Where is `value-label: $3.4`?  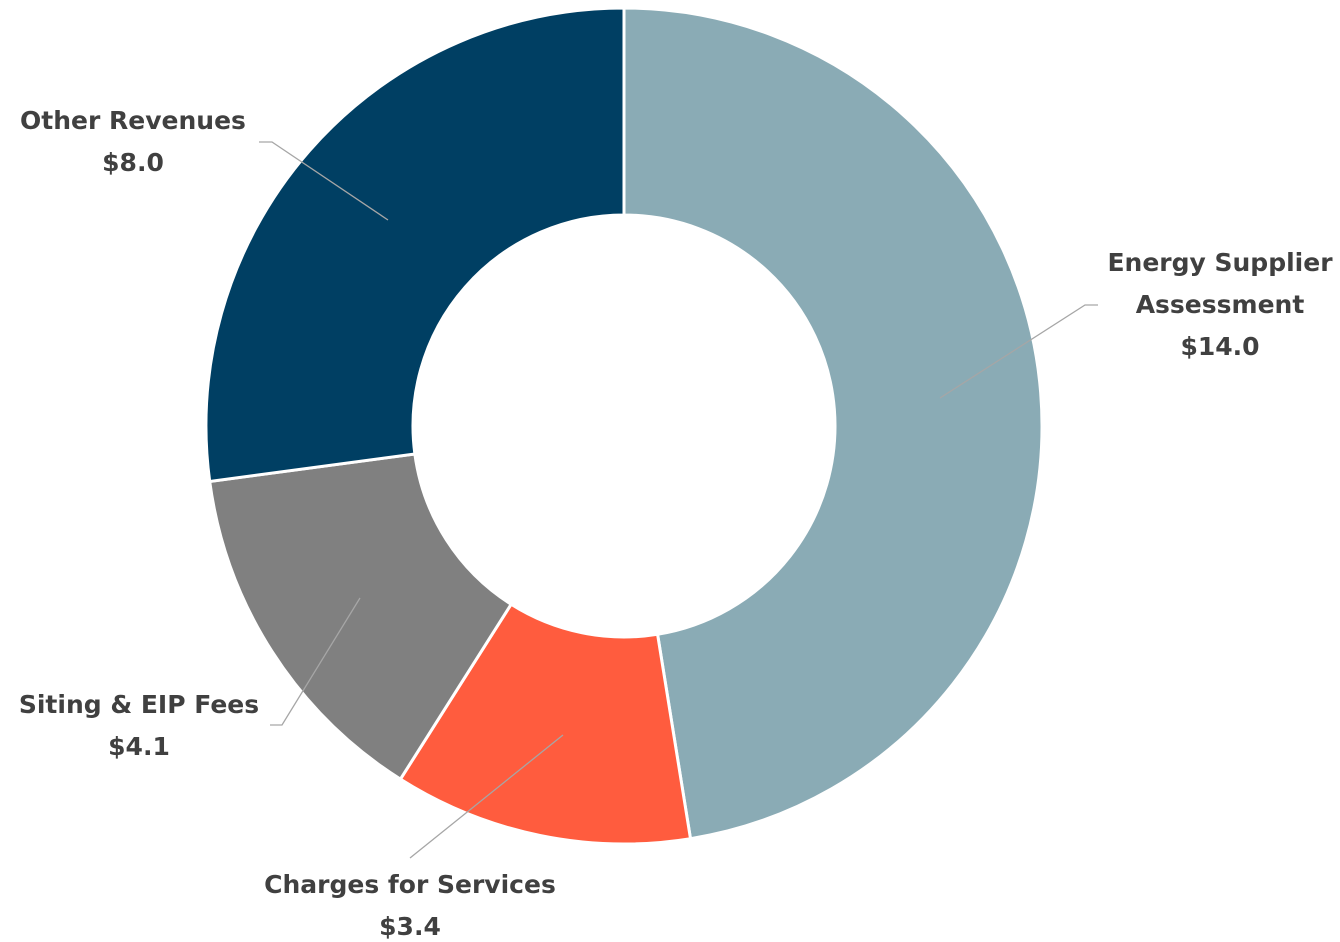
value-label: $3.4 is located at coordinates (410, 926).